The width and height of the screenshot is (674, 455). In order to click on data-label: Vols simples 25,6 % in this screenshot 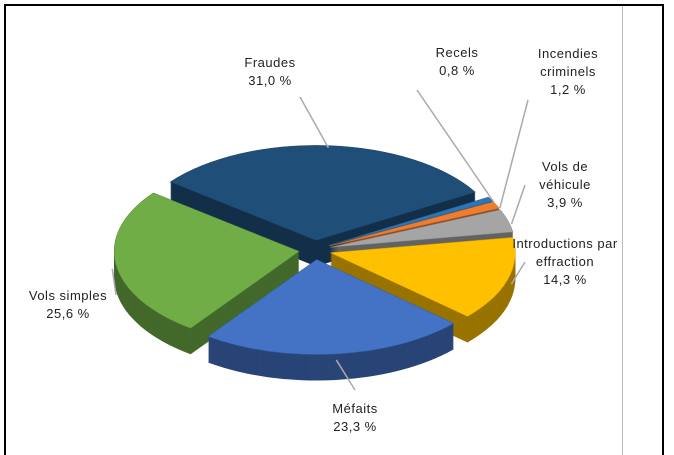, I will do `click(68, 305)`.